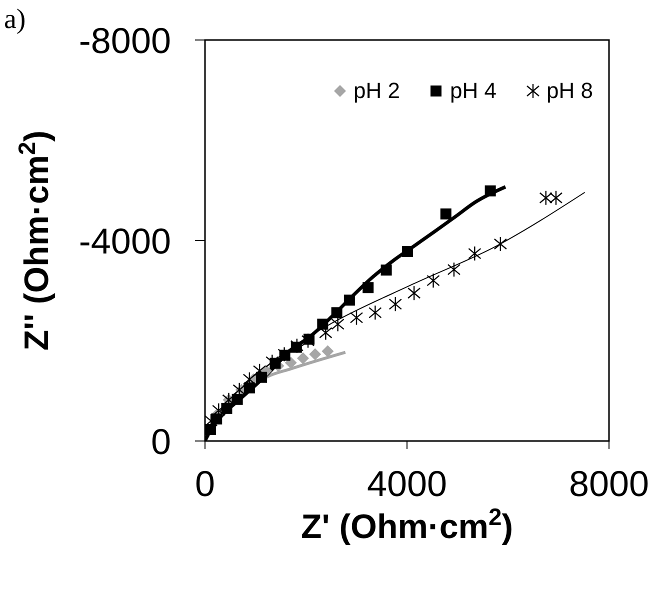  Describe the element at coordinates (609, 483) in the screenshot. I see `x-tick-label: 8000` at that location.